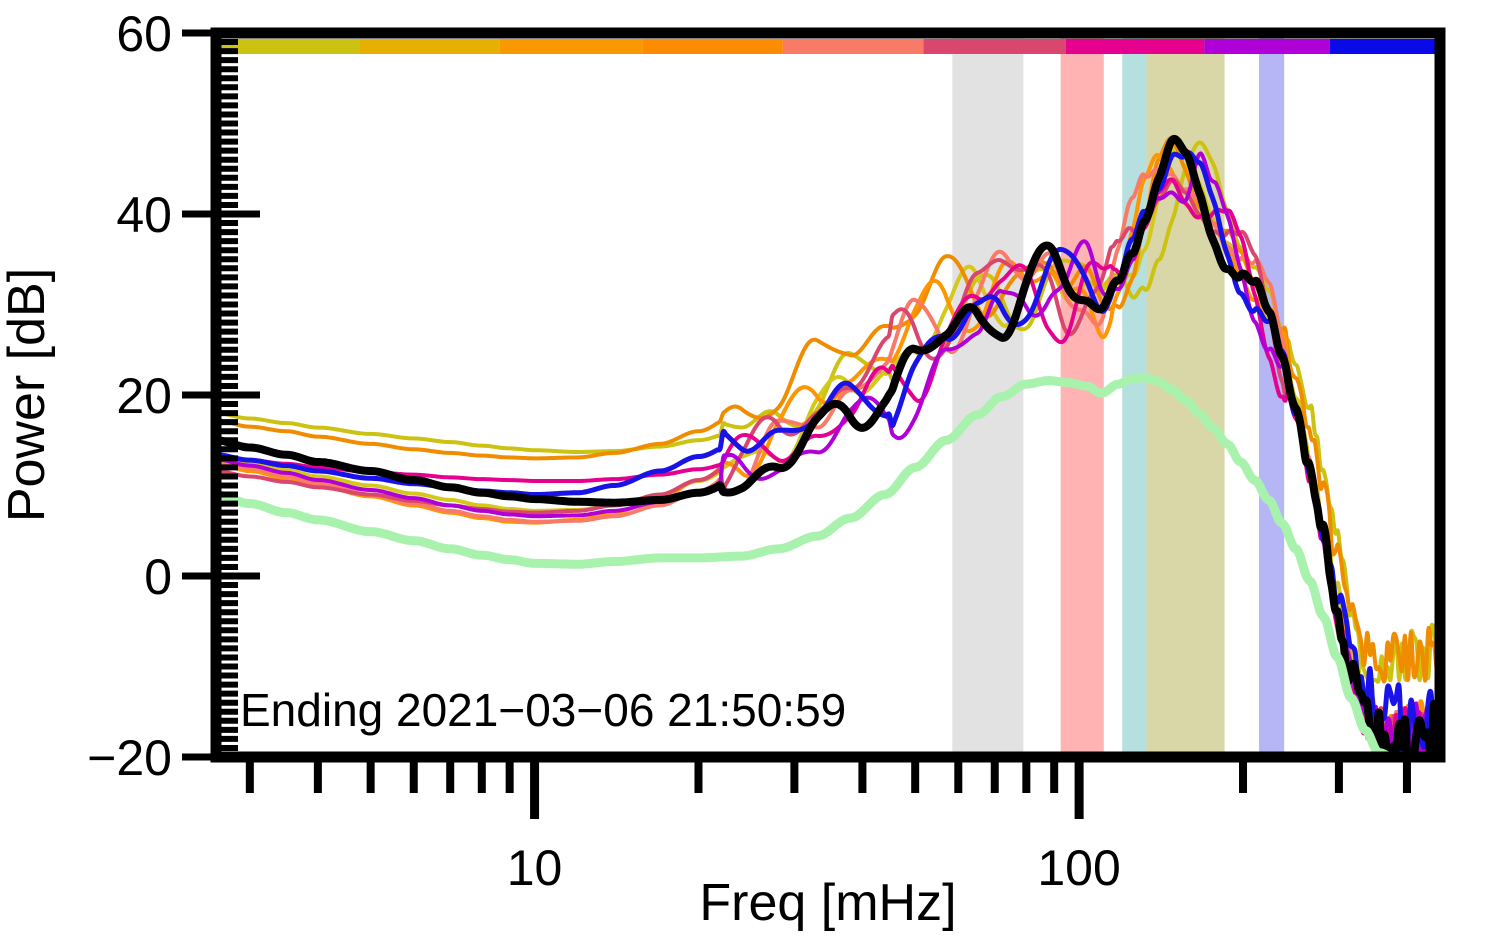 The height and width of the screenshot is (952, 1494). I want to click on frequency-colorbar, so click(828, 46).